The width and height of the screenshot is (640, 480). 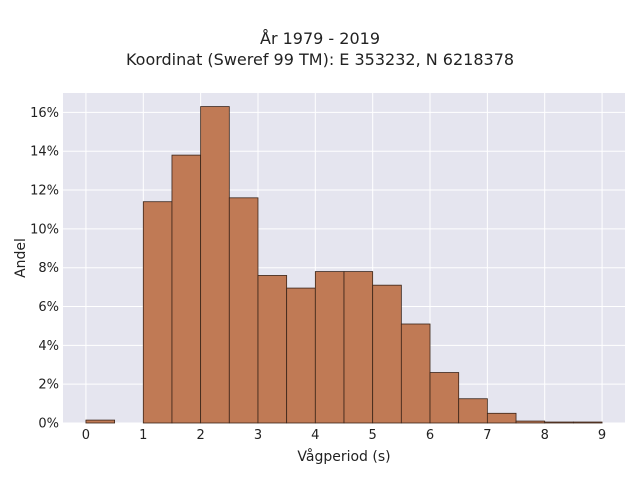 I want to click on y-tick-label: 16%, so click(x=44, y=113).